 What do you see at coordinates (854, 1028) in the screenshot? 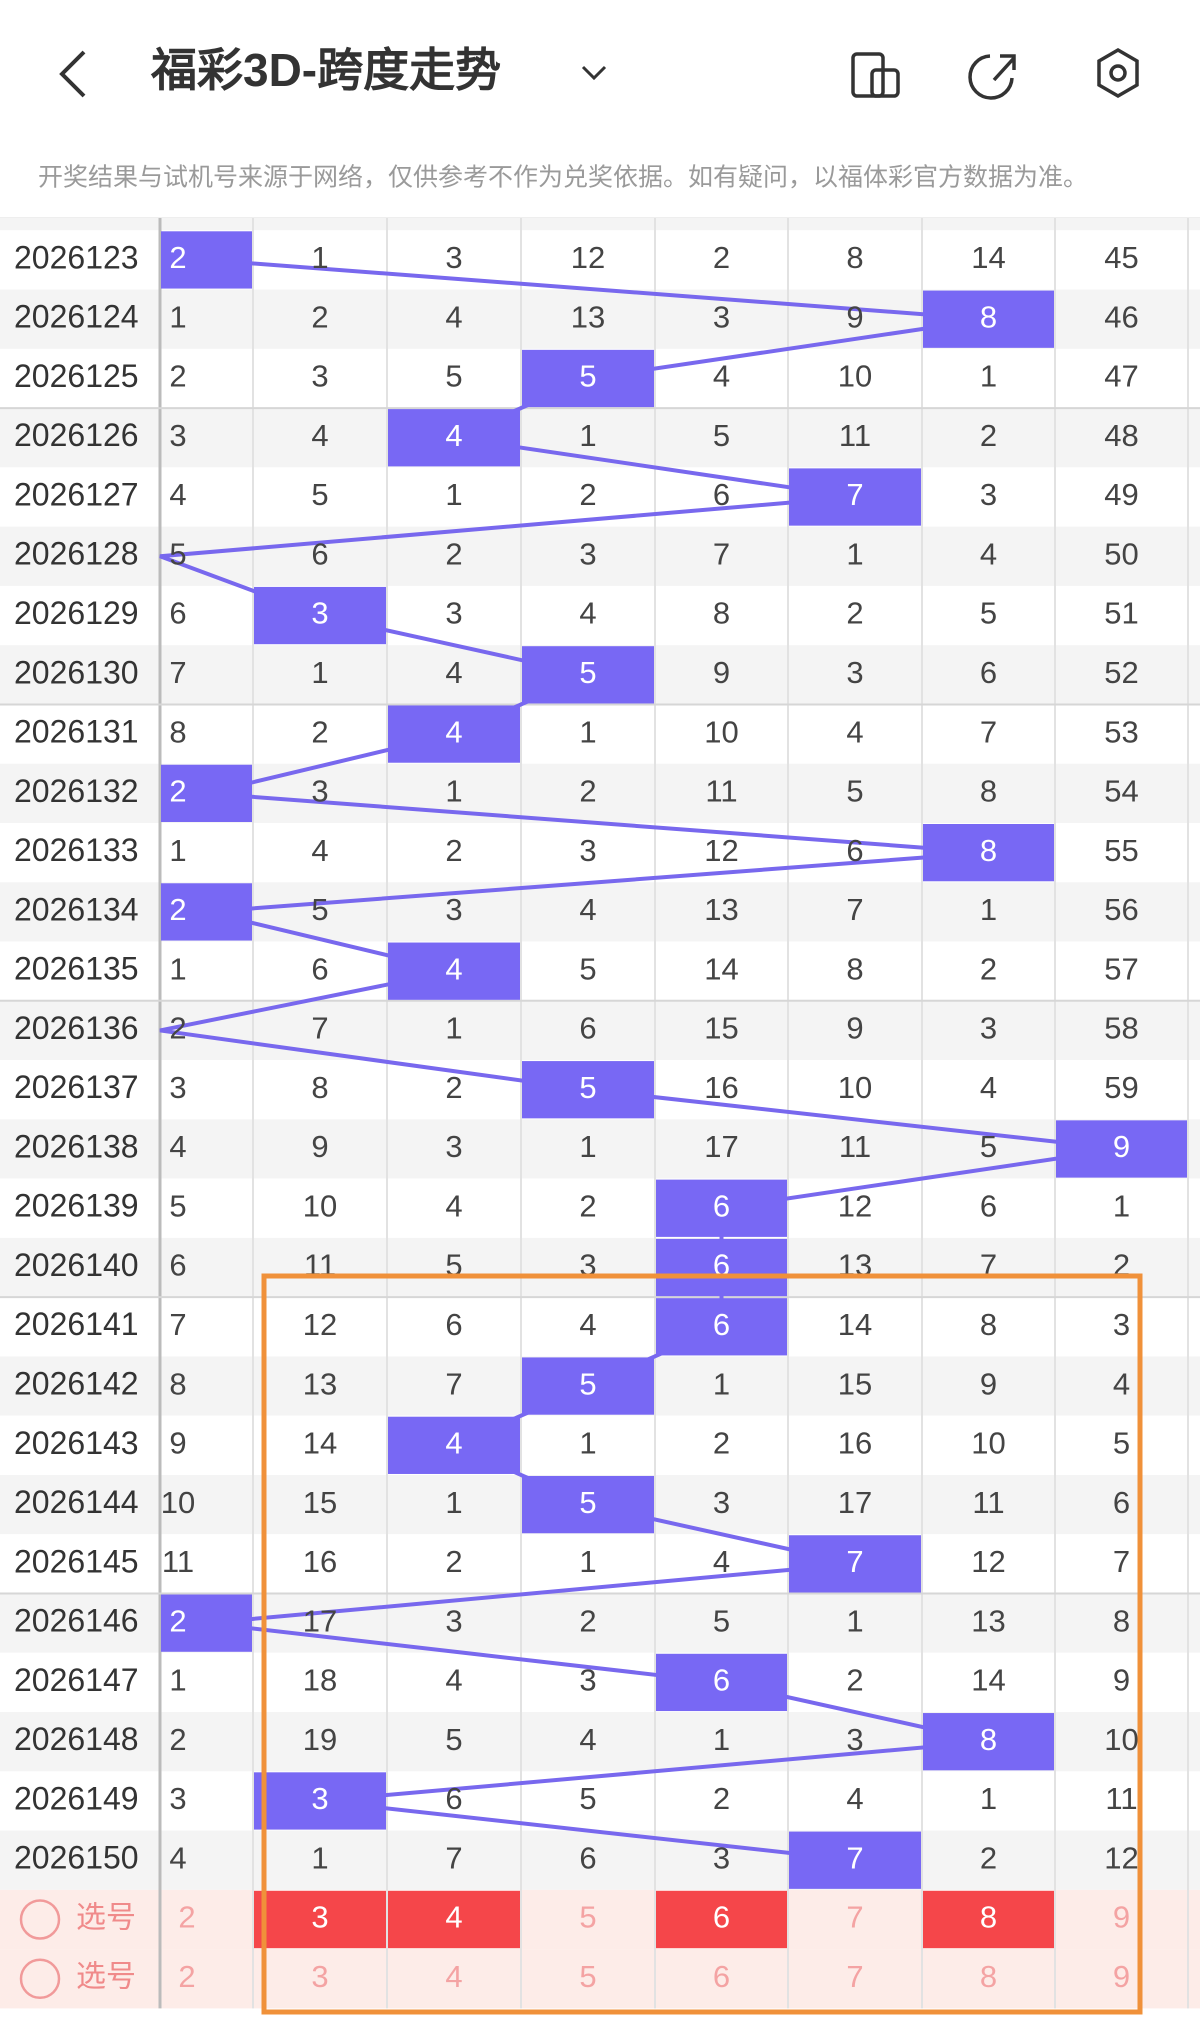
I see `cell-value: 9` at bounding box center [854, 1028].